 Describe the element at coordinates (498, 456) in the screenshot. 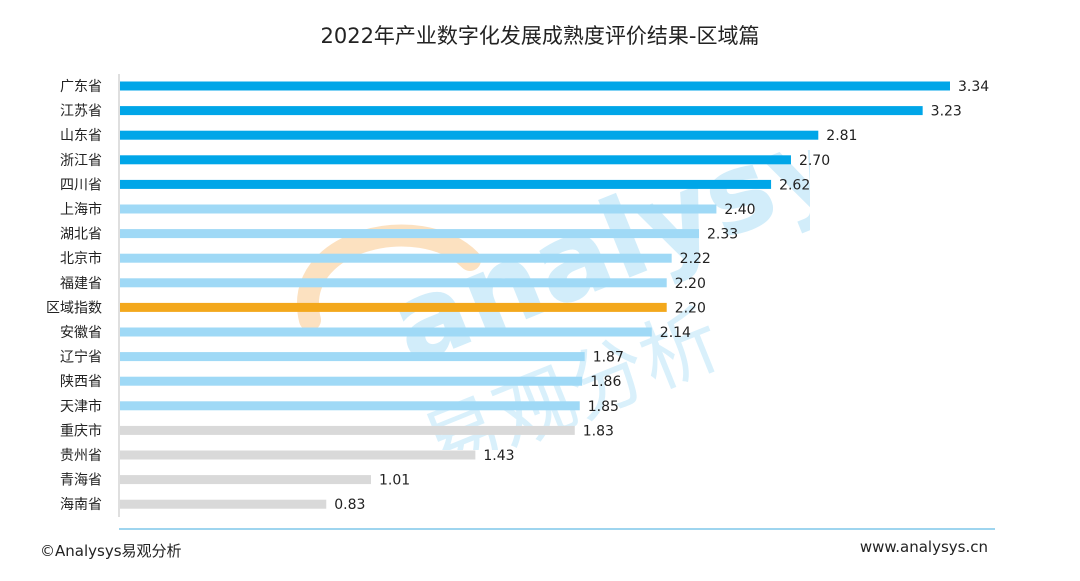

I see `value-label: 1.43` at that location.